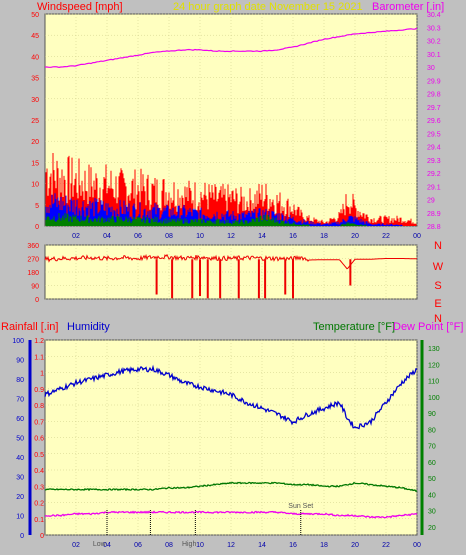 Image resolution: width=466 pixels, height=555 pixels. Describe the element at coordinates (20, 497) in the screenshot. I see `humidity-y-tick-label: 20` at that location.